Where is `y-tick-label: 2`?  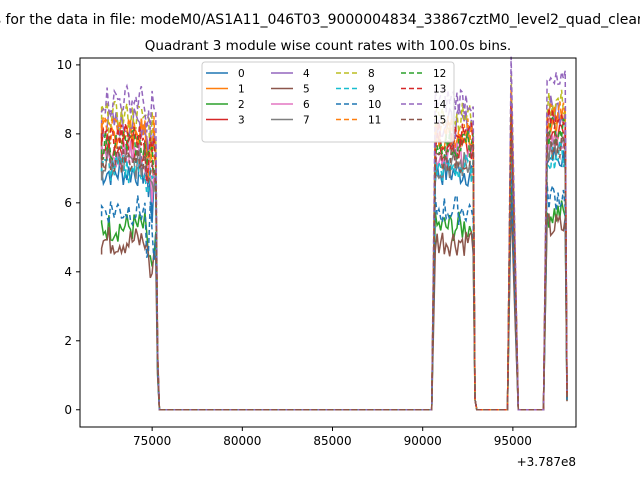
y-tick-label: 2 is located at coordinates (68, 341).